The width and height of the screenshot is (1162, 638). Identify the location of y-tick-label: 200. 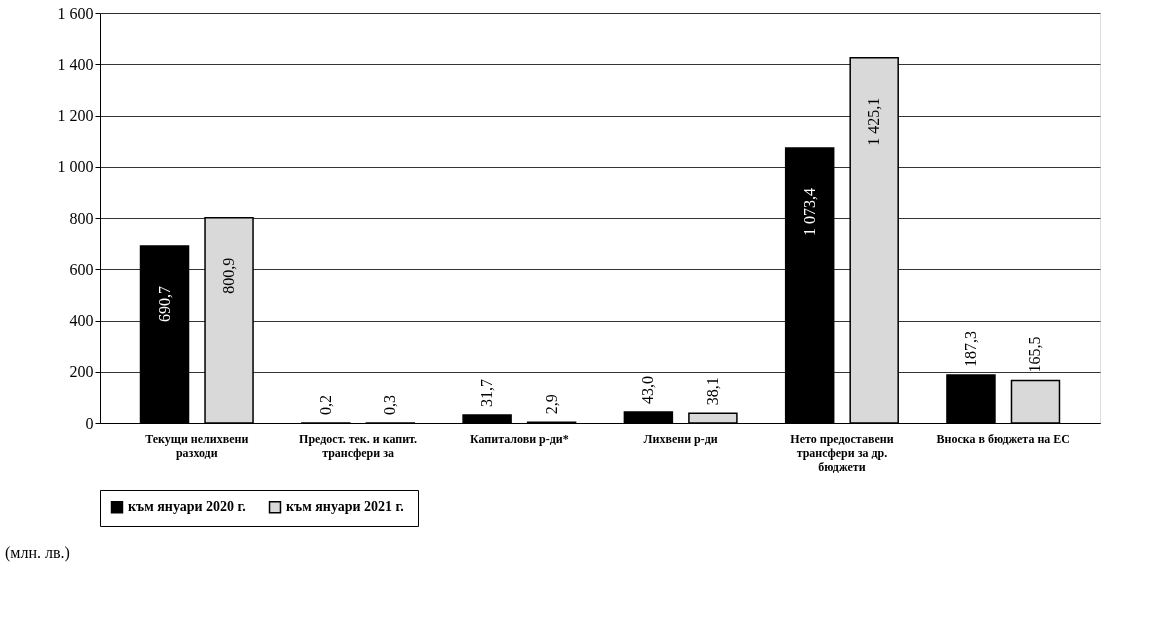
(81, 372).